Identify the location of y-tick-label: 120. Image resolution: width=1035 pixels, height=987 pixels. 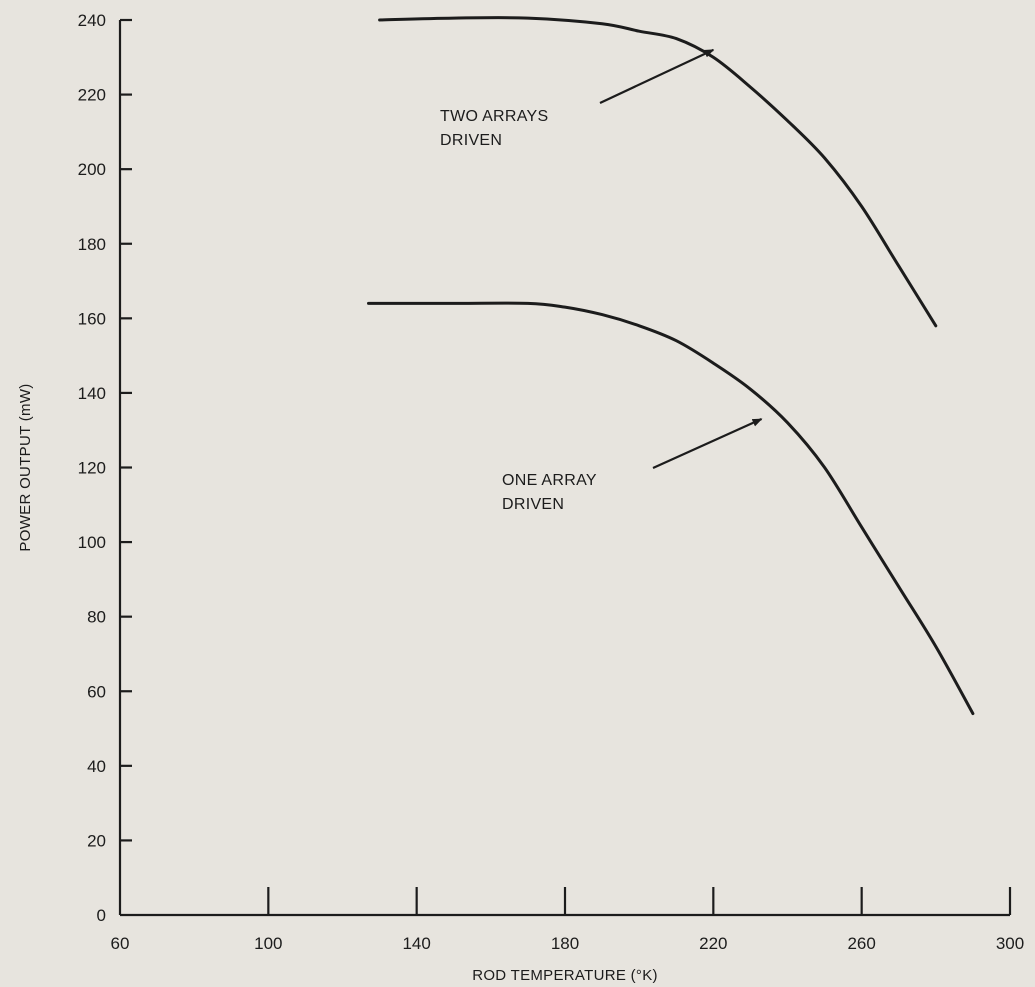
(92, 468).